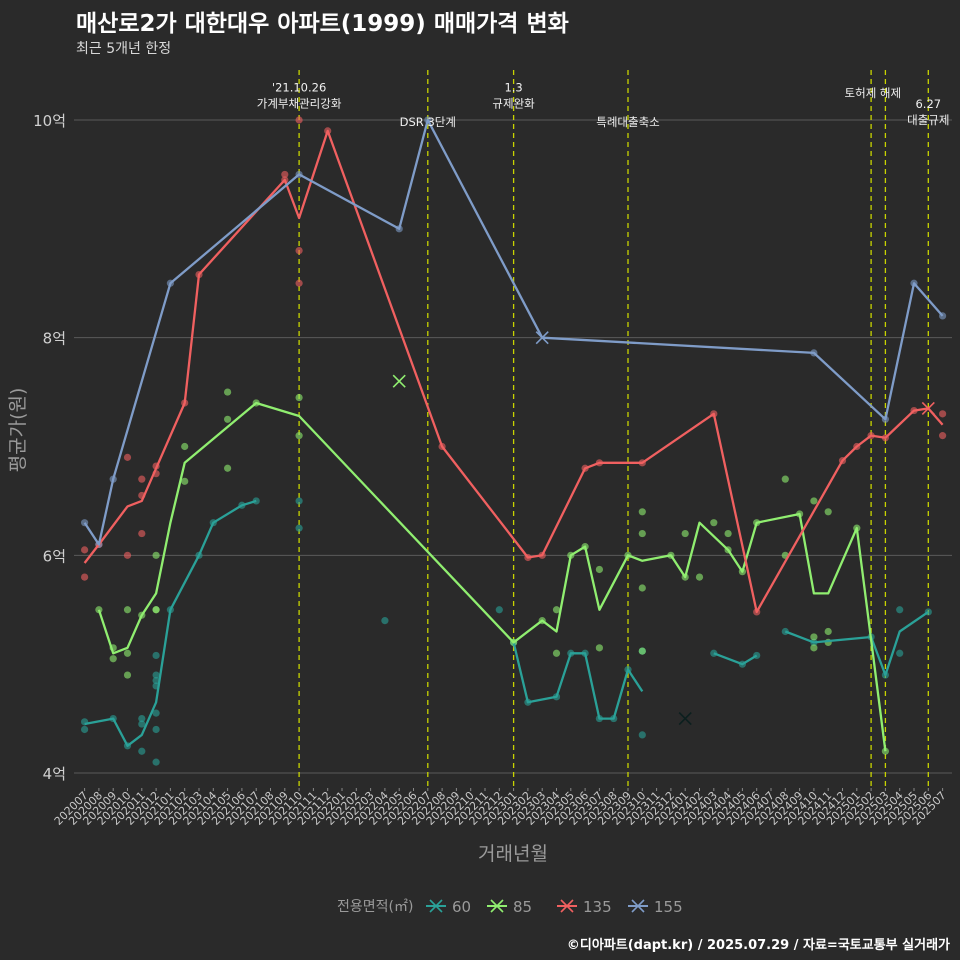 Image resolution: width=960 pixels, height=960 pixels. What do you see at coordinates (597, 907) in the screenshot?
I see `legend-label: 135` at bounding box center [597, 907].